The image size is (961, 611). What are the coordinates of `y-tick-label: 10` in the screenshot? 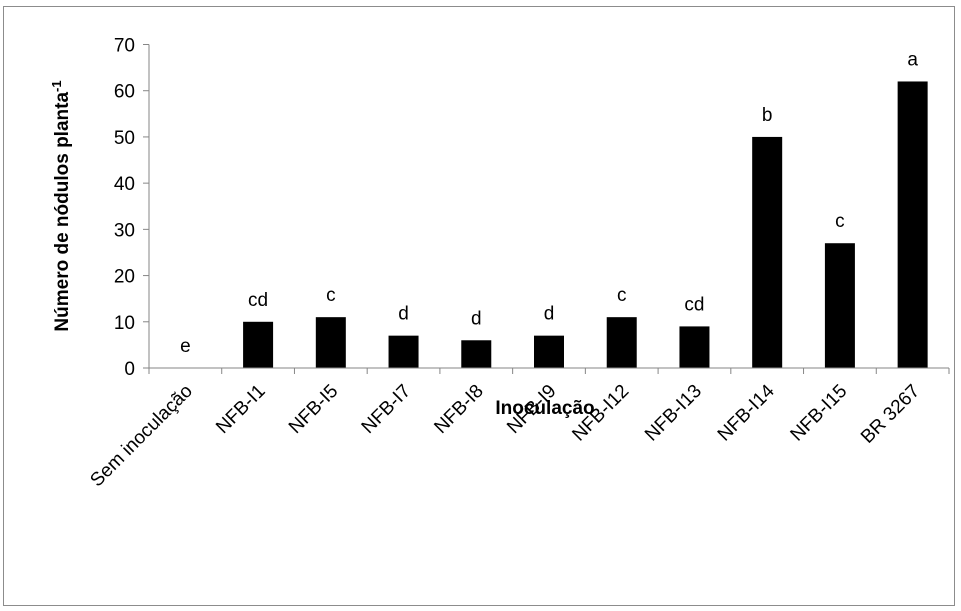 It's located at (124, 323).